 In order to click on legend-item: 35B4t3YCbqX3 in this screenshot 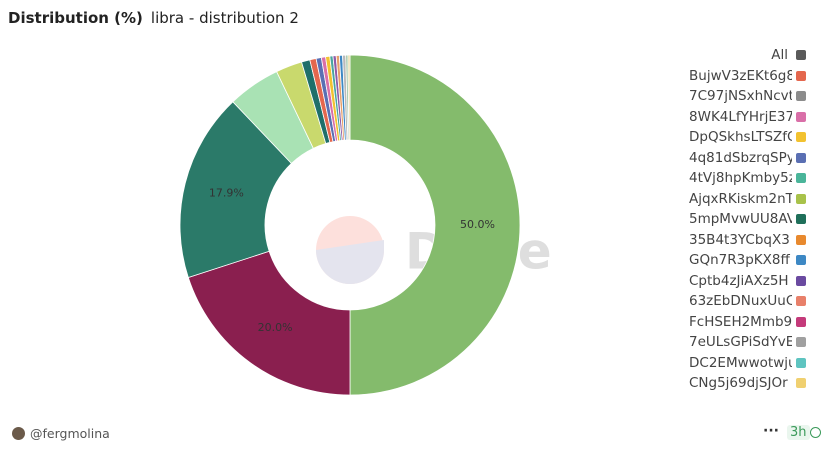, I will do `click(749, 240)`.